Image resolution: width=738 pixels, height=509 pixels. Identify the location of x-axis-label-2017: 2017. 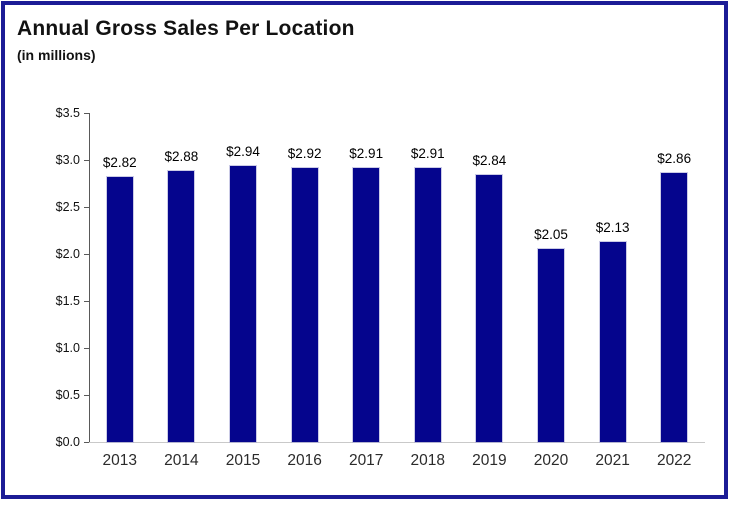
(366, 460).